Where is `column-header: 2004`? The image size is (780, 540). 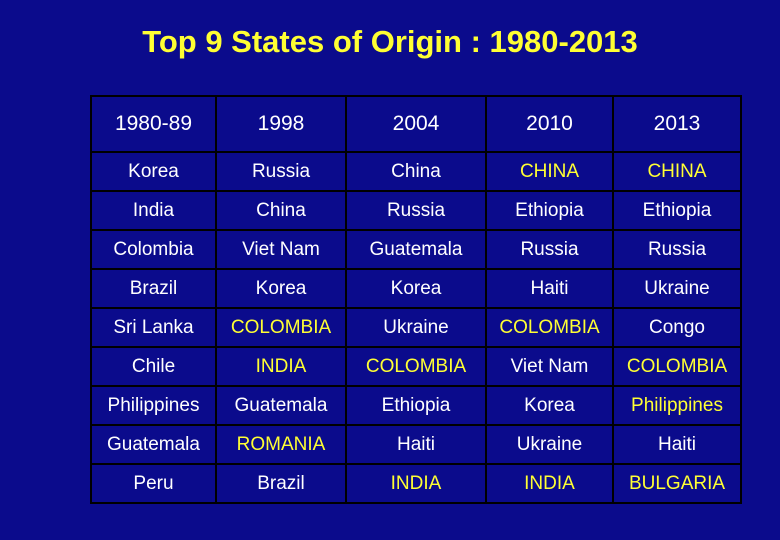
column-header: 2004 is located at coordinates (416, 124).